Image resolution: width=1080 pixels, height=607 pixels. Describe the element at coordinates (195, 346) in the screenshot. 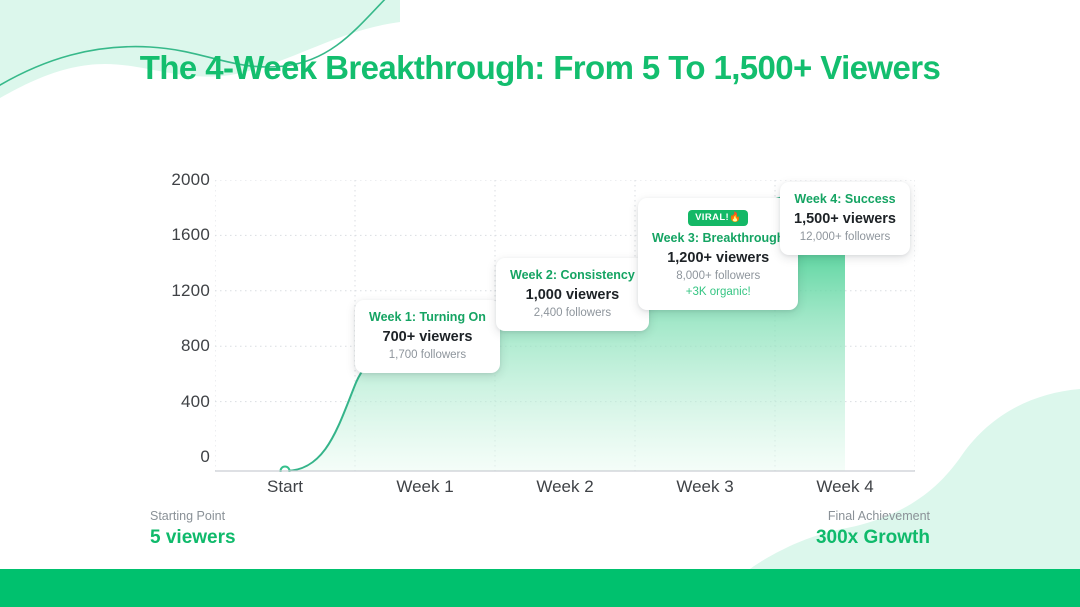

I see `y-tick-800: 800` at that location.